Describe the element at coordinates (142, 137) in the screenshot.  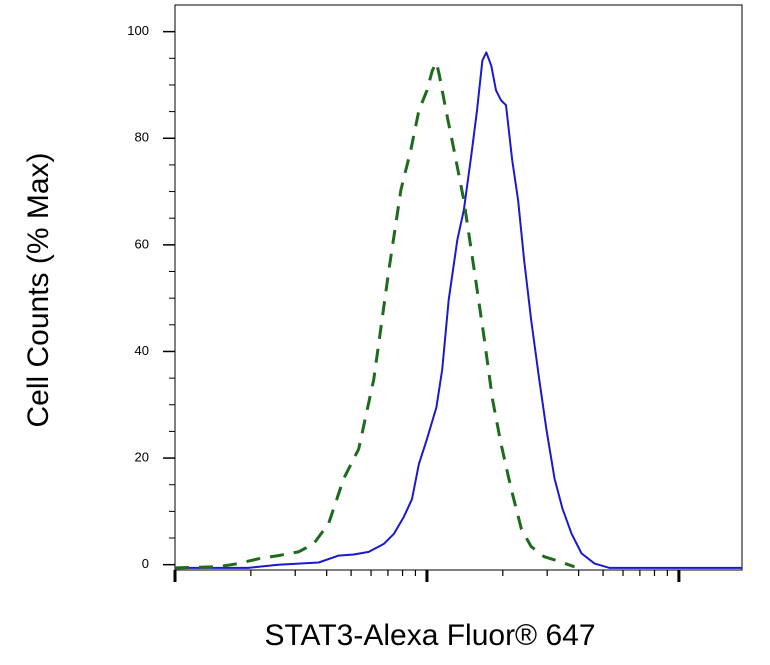
I see `y-tick-label: 80` at that location.